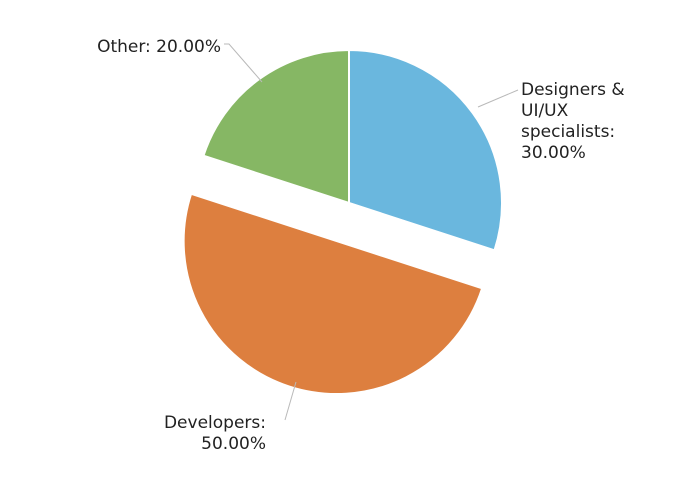 The height and width of the screenshot is (477, 692). I want to click on pie-slice-other, so click(276, 126).